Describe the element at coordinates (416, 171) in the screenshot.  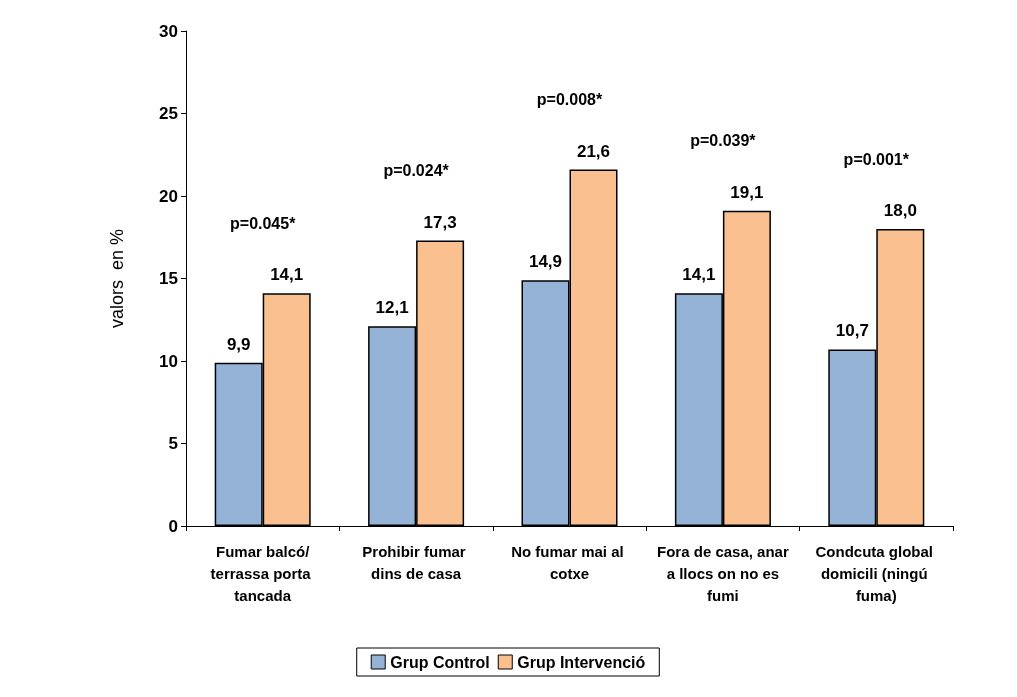
I see `annotation: p=0.024*` at that location.